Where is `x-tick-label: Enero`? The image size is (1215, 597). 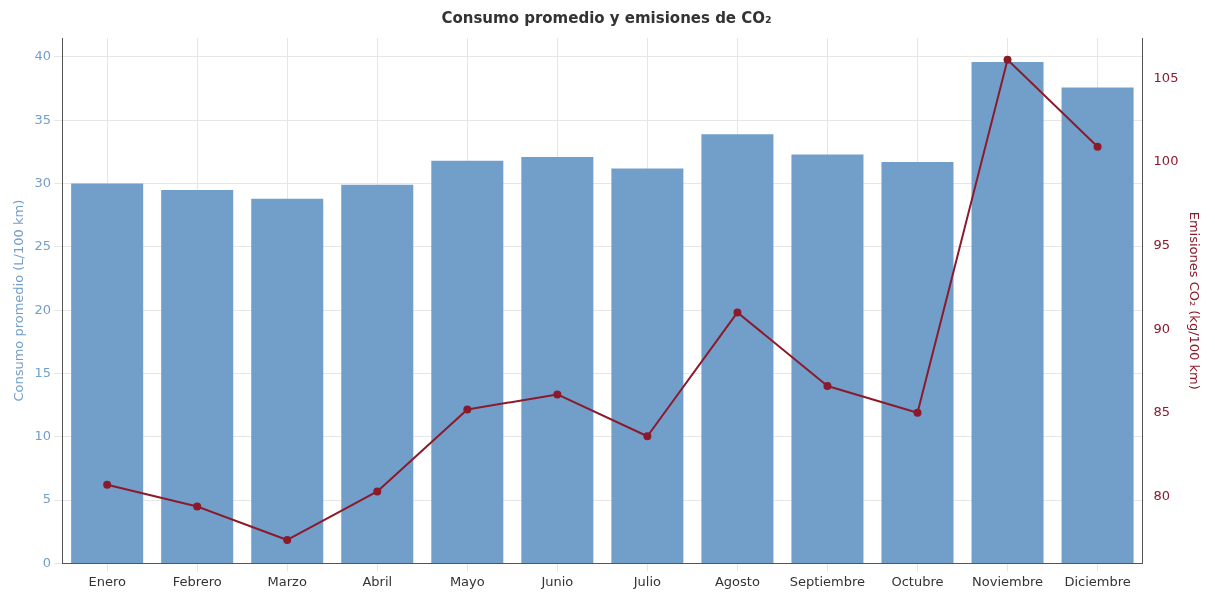
x-tick-label: Enero is located at coordinates (107, 581).